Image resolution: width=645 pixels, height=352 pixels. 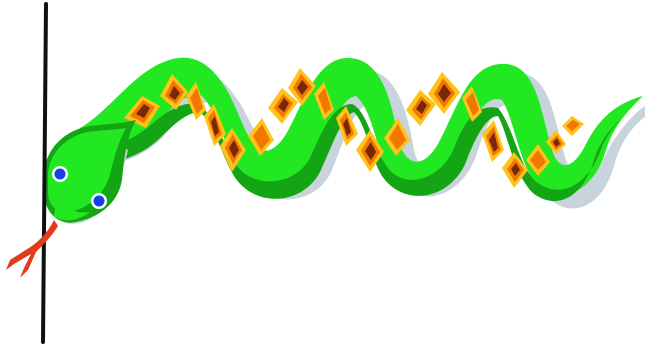 I want to click on snake-eye-upper, so click(x=60, y=174).